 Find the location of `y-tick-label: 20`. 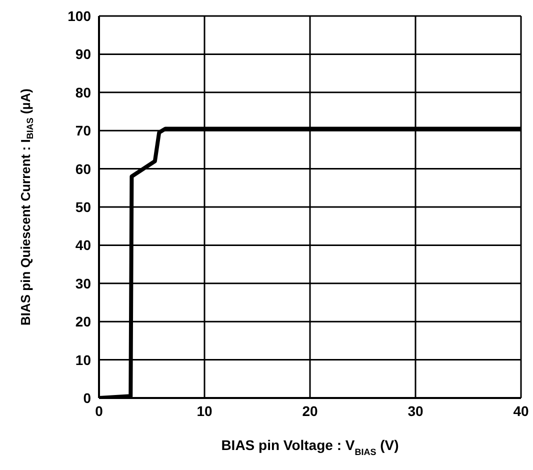

y-tick-label: 20 is located at coordinates (83, 322).